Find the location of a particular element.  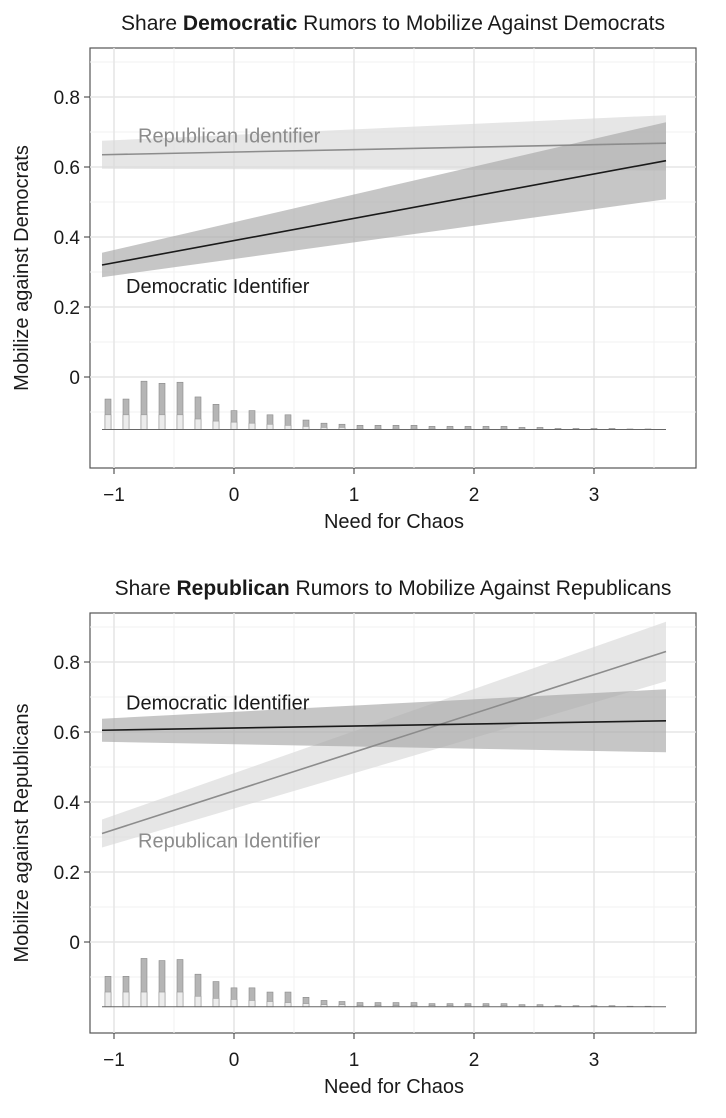

y-axis-label: Mobilize against Democrats is located at coordinates (22, 268).